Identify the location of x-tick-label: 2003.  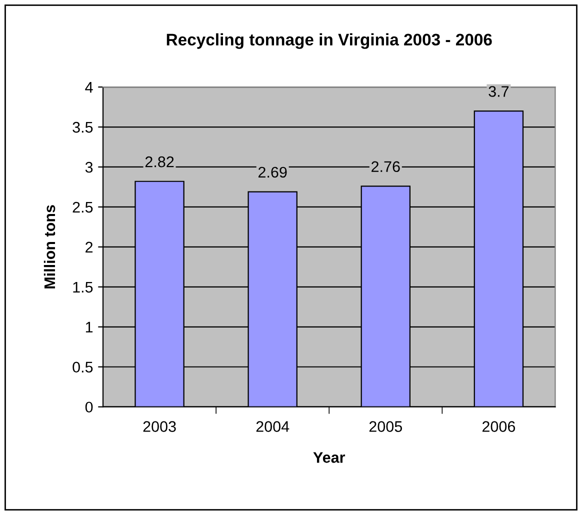
(159, 426).